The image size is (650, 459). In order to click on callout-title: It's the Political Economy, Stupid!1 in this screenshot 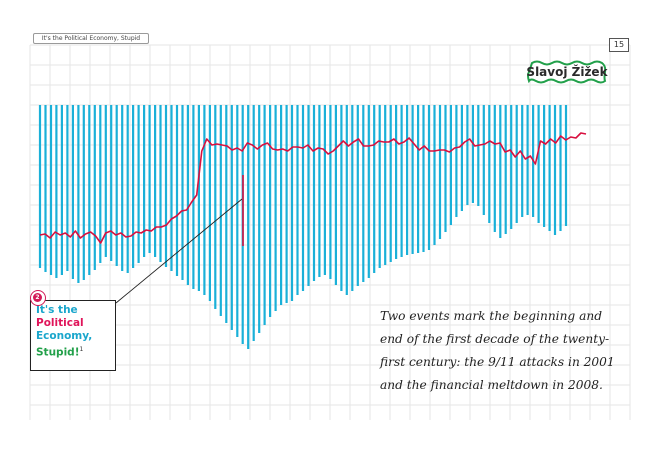, I will do `click(76, 332)`.